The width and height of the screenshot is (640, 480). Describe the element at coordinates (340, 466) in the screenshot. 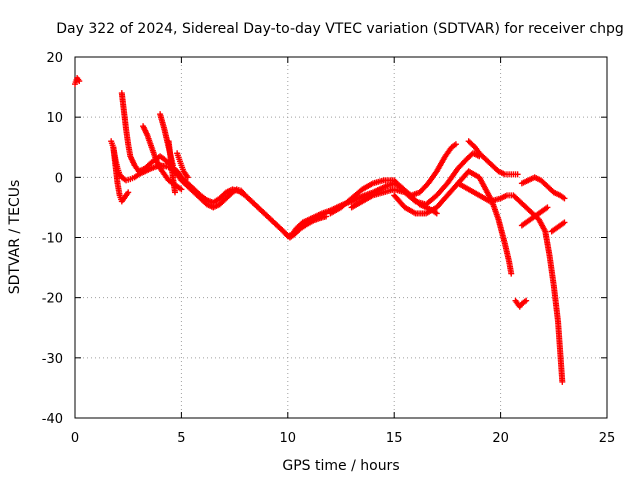

I see `x-axis-label: GPS time / hours` at that location.